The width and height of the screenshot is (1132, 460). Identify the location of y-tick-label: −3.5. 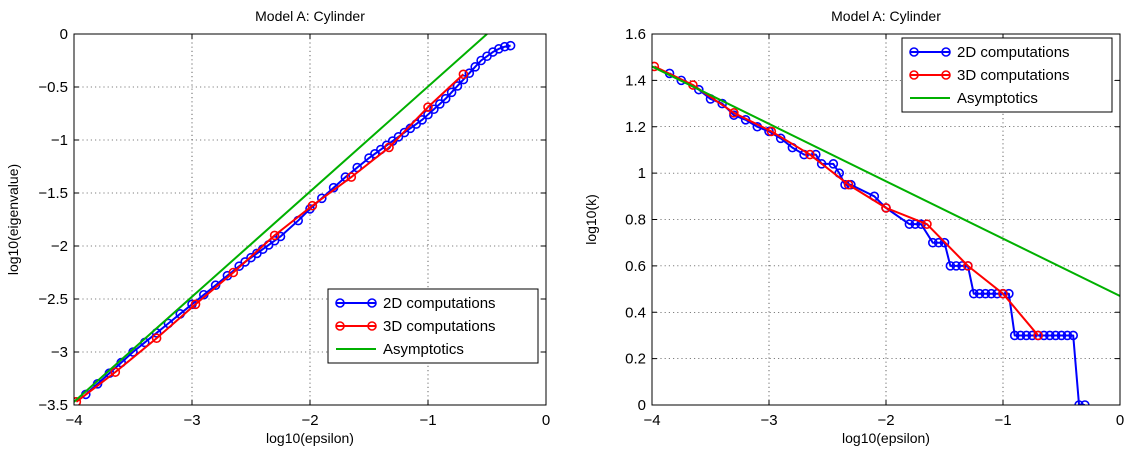
(53, 405).